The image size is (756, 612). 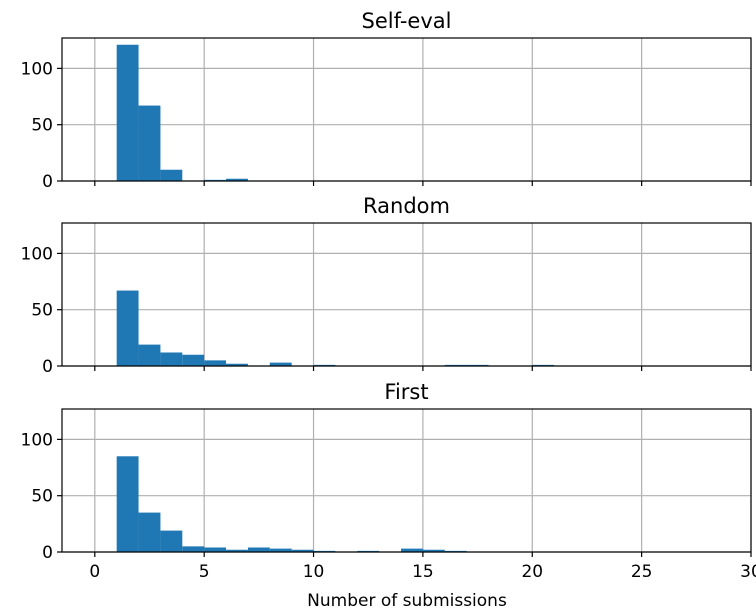 What do you see at coordinates (407, 21) in the screenshot?
I see `panel-title: Self-eval` at bounding box center [407, 21].